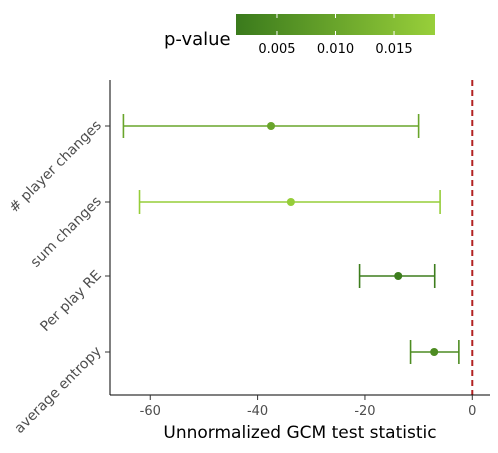  I want to click on colorbar-tick-label: 0.005, so click(276, 49).